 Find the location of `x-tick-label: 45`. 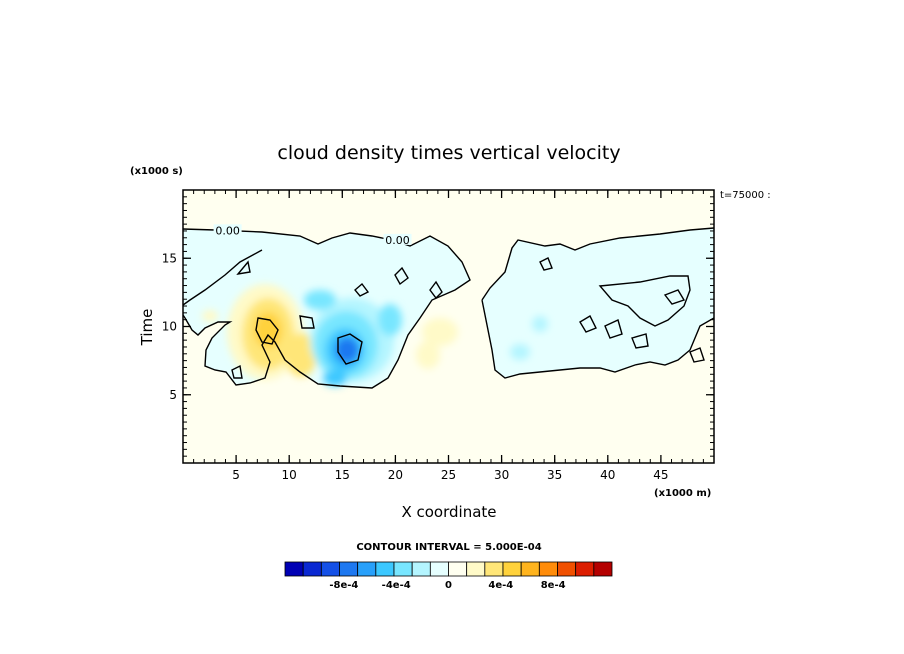

x-tick-label: 45 is located at coordinates (660, 475).